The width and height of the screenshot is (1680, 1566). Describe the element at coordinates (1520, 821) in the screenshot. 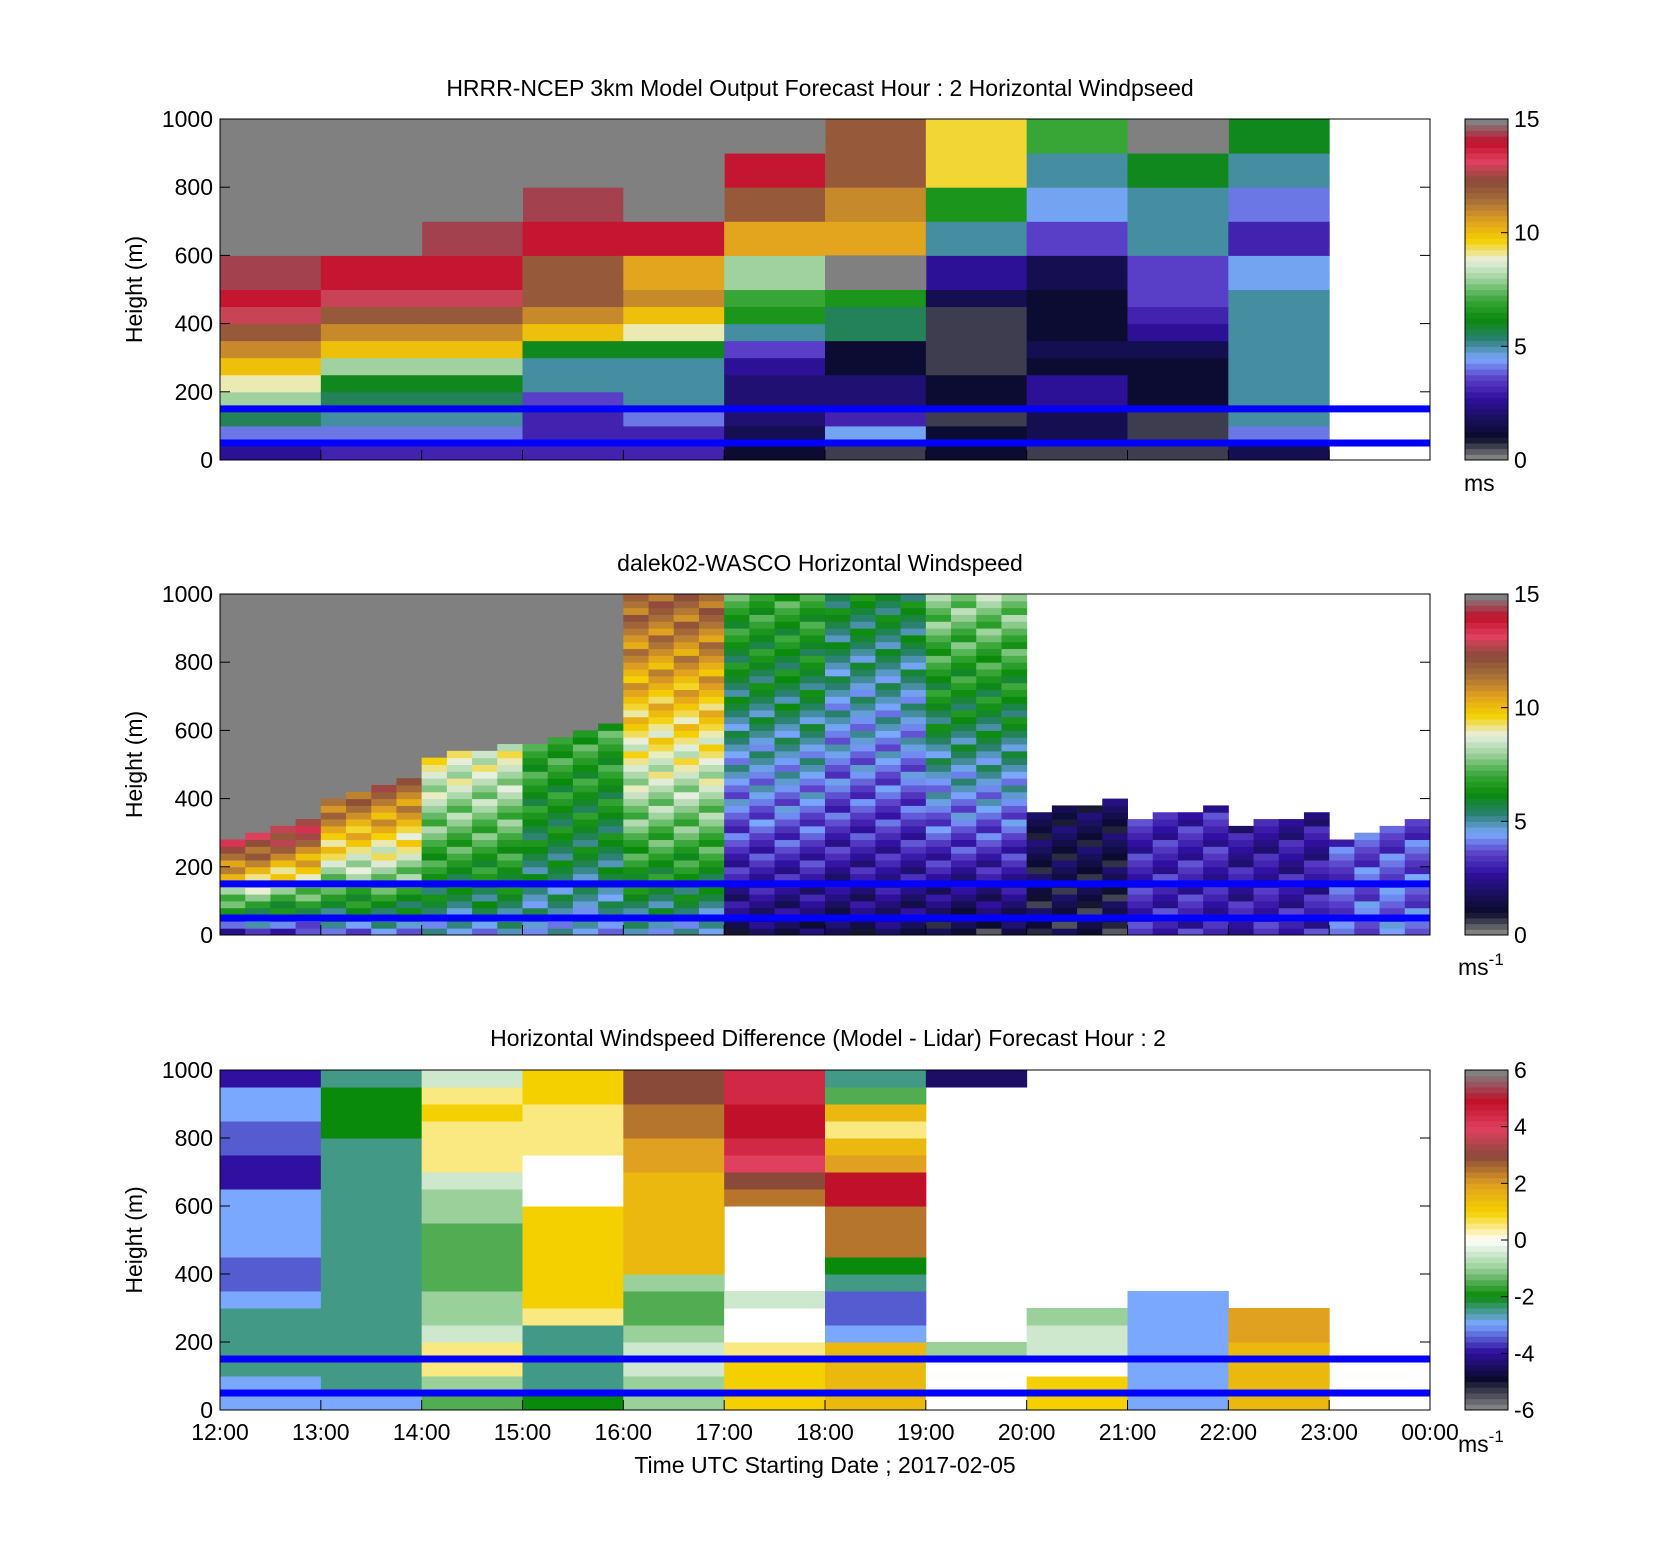

I see `colorbar-tick-label: 5` at that location.